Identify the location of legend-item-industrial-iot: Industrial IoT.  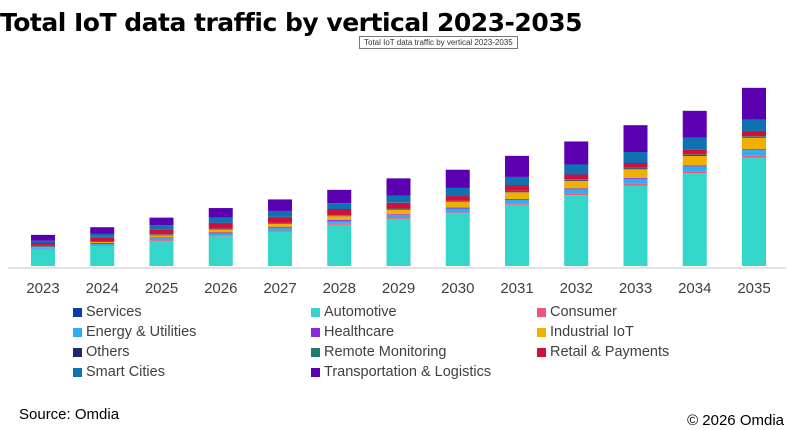
(585, 332).